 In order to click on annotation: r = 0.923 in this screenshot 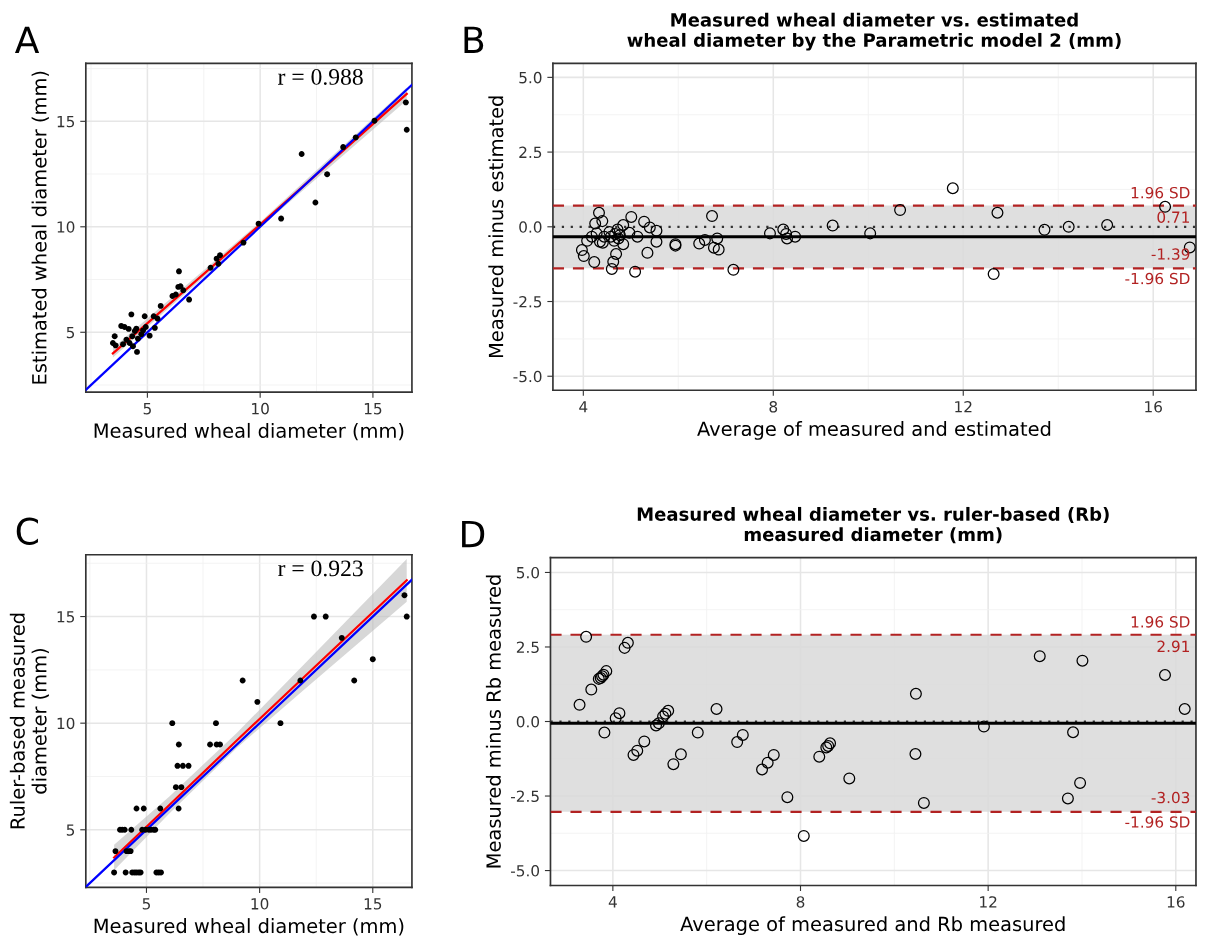, I will do `click(320, 568)`.